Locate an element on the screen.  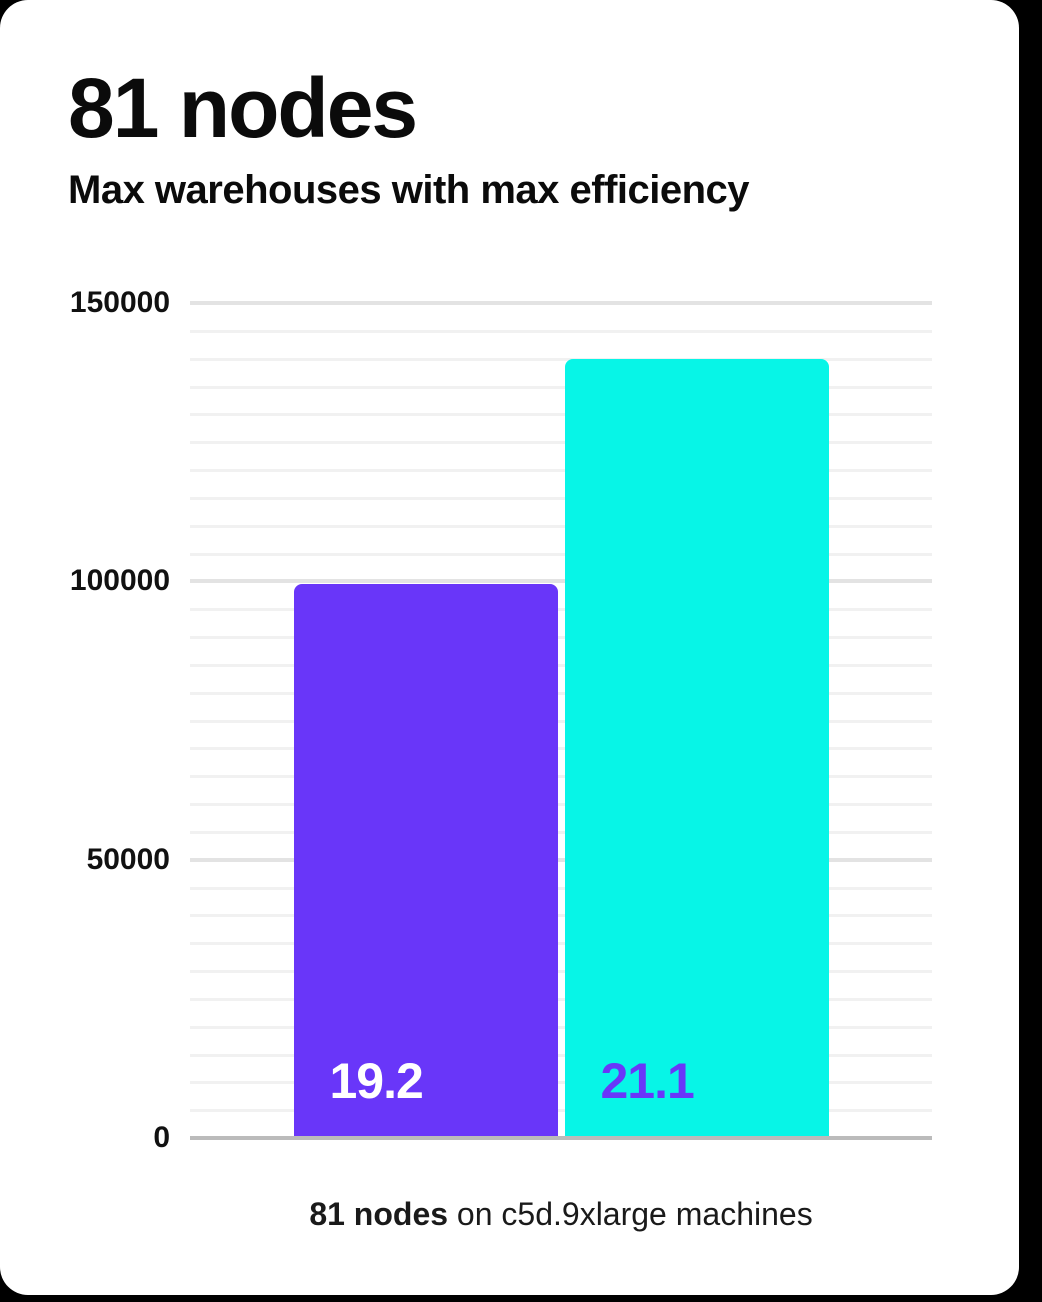
y-axis: 0 50000 100000 150000 is located at coordinates (85, 720).